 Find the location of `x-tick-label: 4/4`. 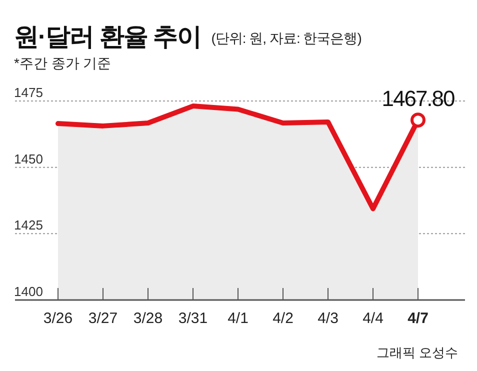

x-tick-label: 4/4 is located at coordinates (373, 318).